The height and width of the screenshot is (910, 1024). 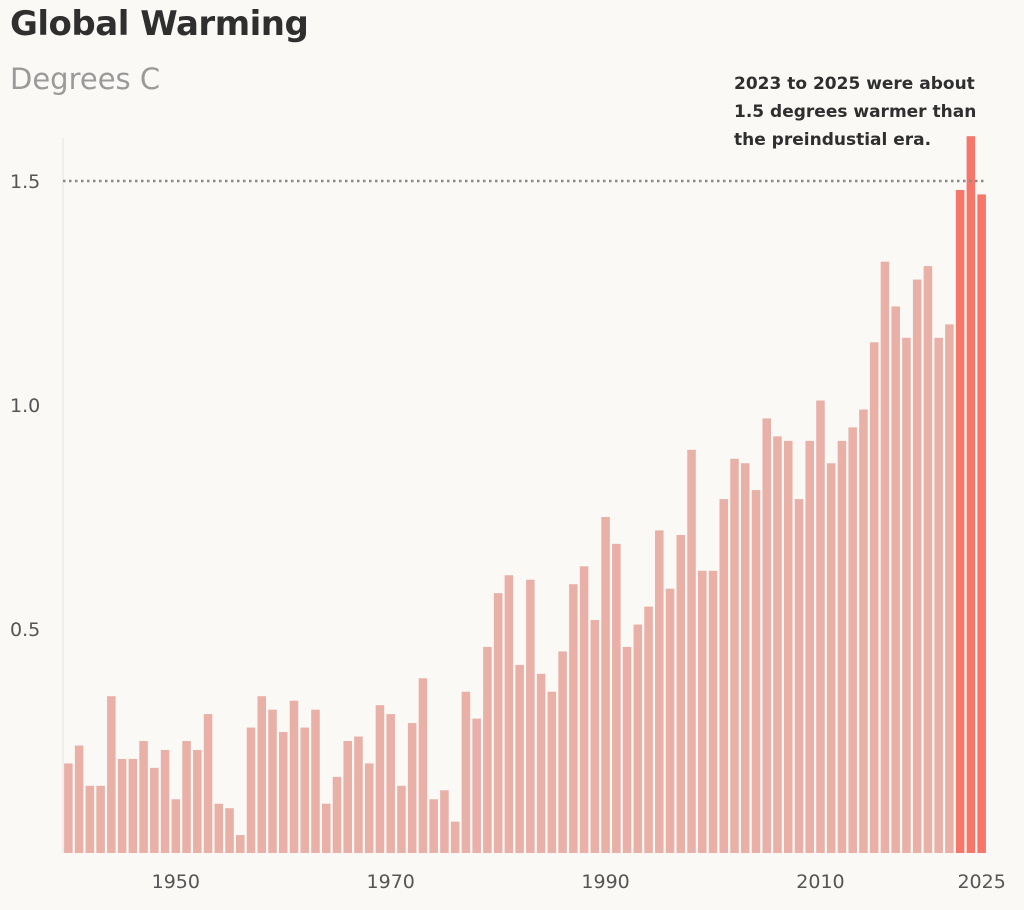 I want to click on bar-1943, so click(x=100, y=819).